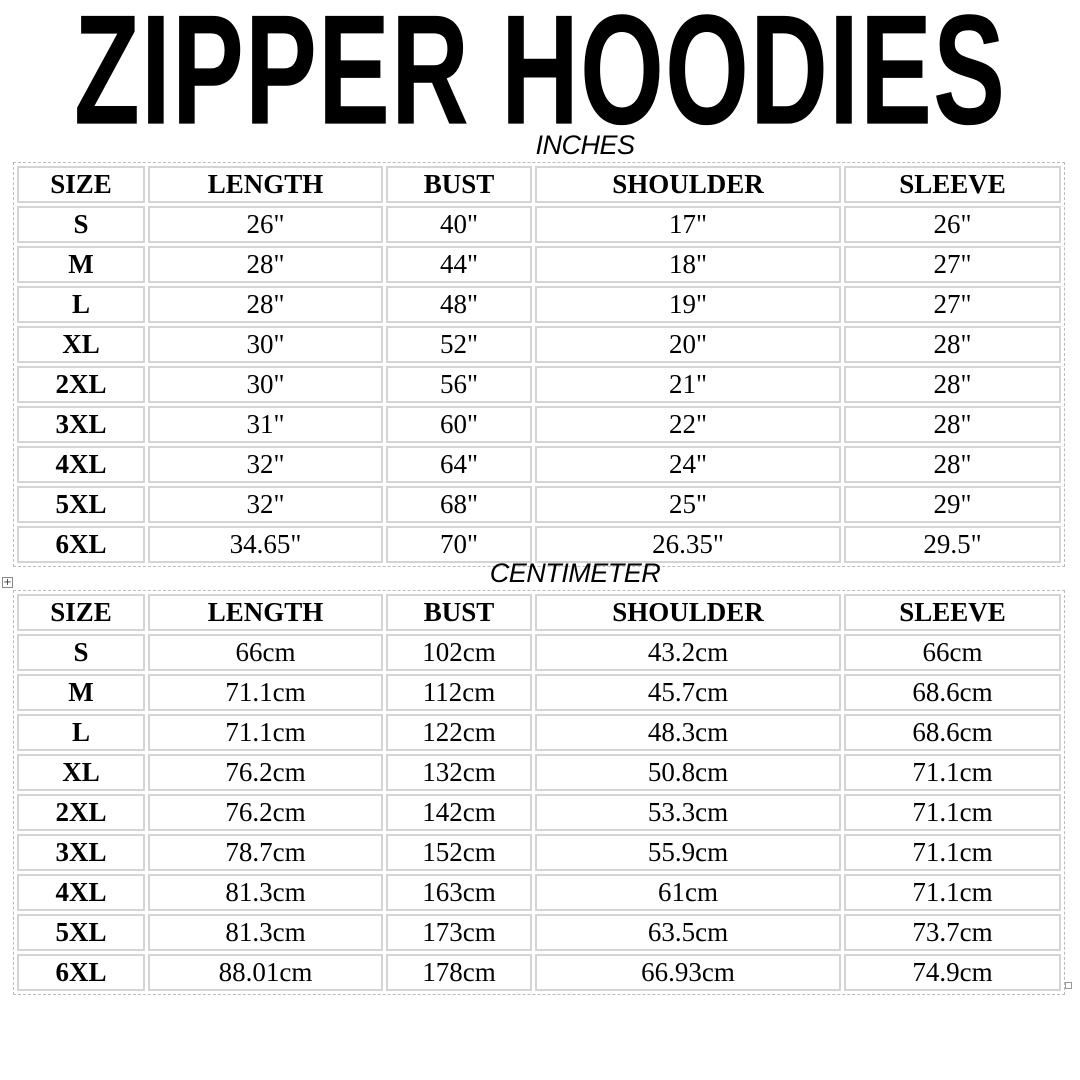 The height and width of the screenshot is (1080, 1080). I want to click on table-row: L 28" 48" 19" 27", so click(539, 304).